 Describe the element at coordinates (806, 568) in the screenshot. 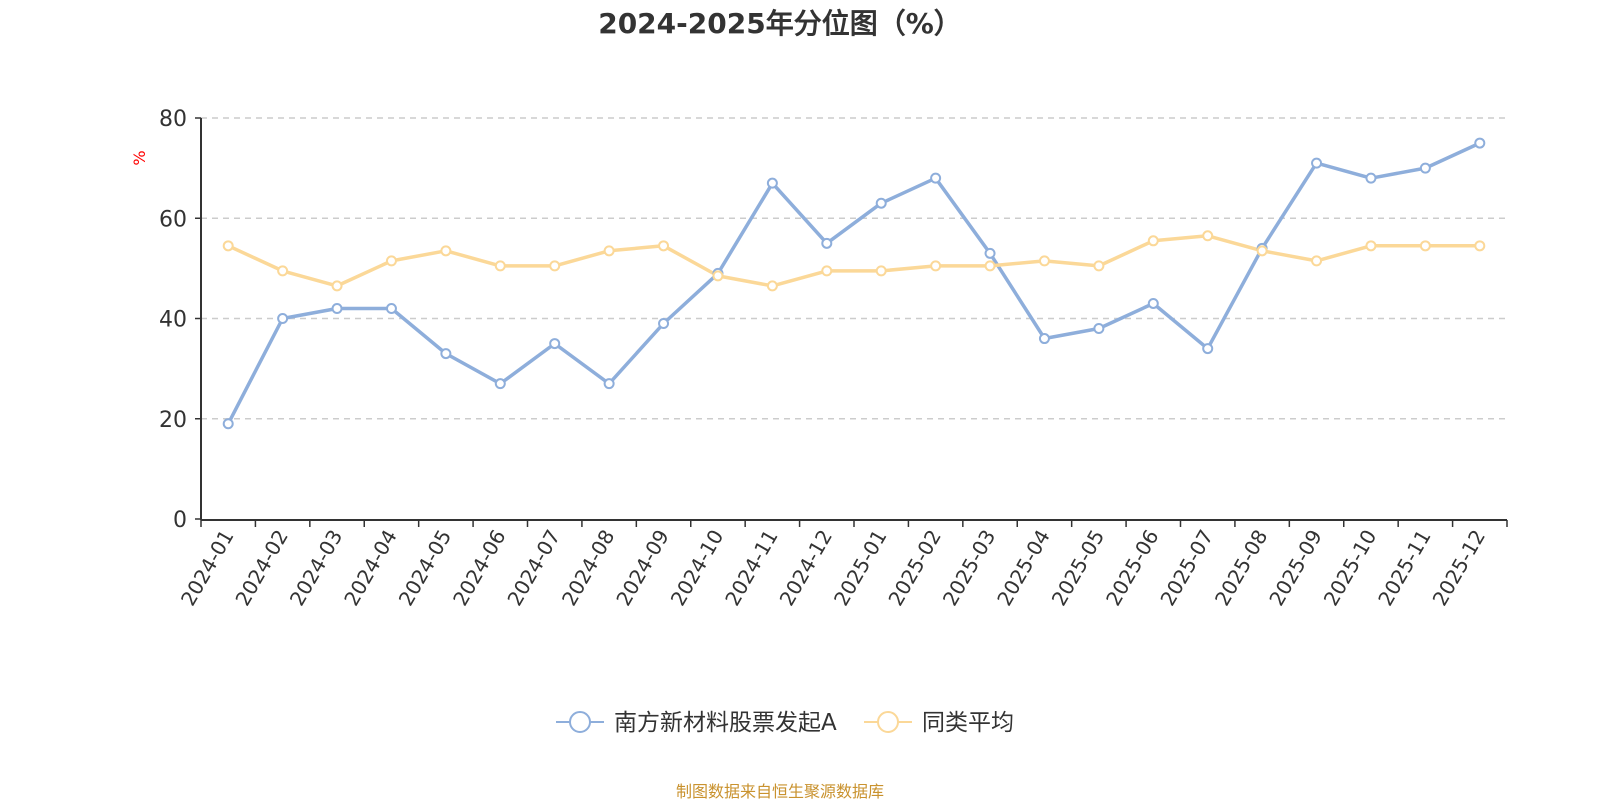

I see `x-tick-label: 2024-12` at that location.